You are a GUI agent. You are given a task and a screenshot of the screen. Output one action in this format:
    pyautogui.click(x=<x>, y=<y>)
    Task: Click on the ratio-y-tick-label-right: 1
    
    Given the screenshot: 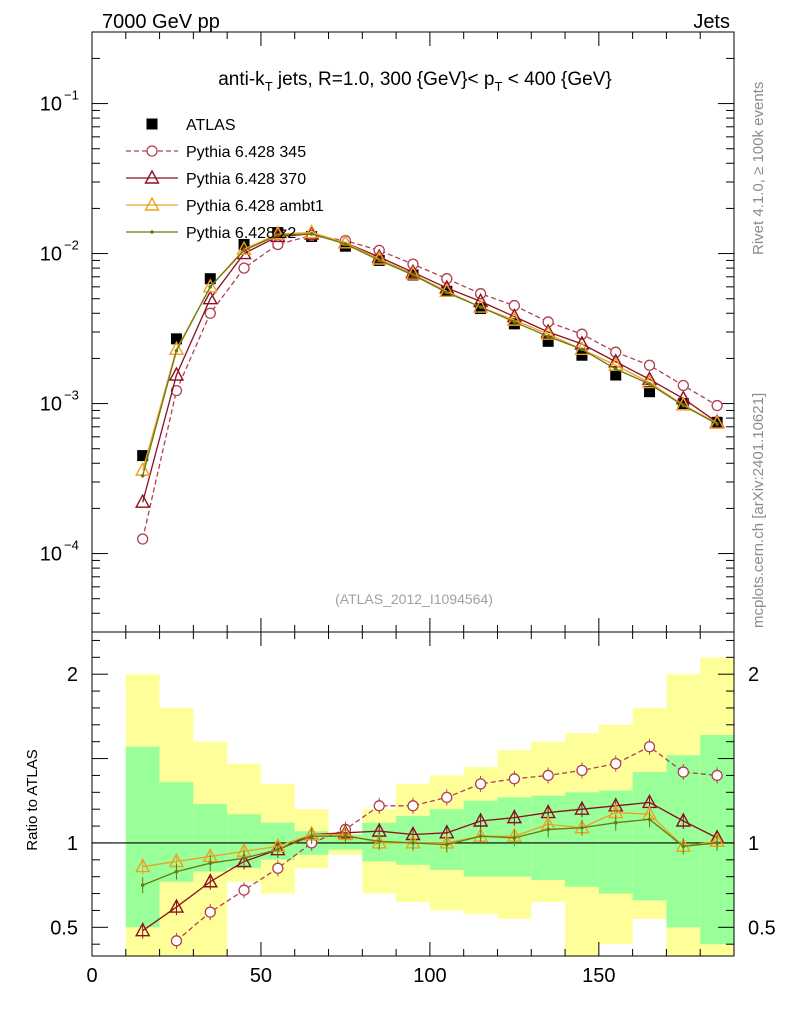 What is the action you would take?
    pyautogui.click(x=753, y=844)
    